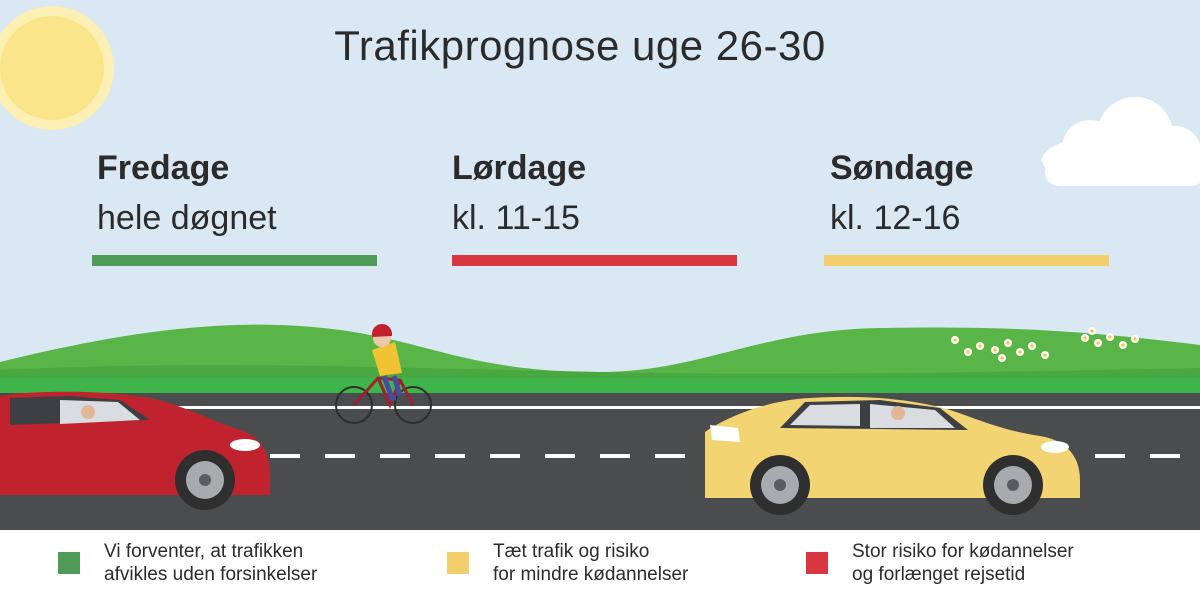 The image size is (1200, 600). What do you see at coordinates (69, 563) in the screenshot?
I see `legend-swatch-green` at bounding box center [69, 563].